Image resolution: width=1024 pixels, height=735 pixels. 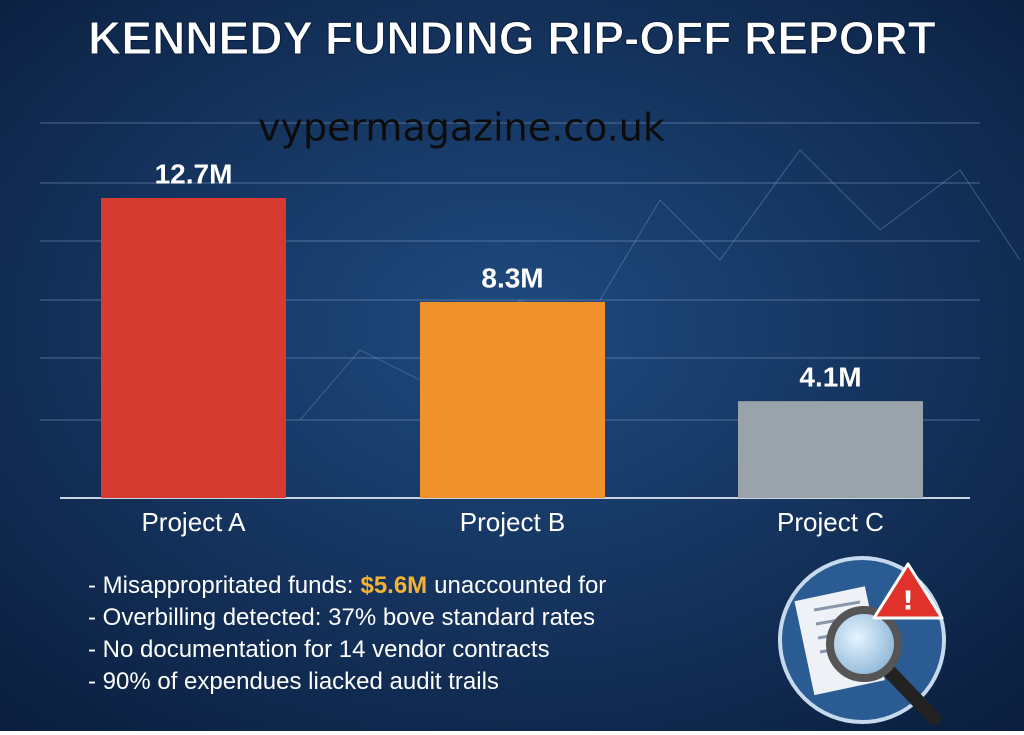 What do you see at coordinates (862, 640) in the screenshot?
I see `audit-icon: !` at bounding box center [862, 640].